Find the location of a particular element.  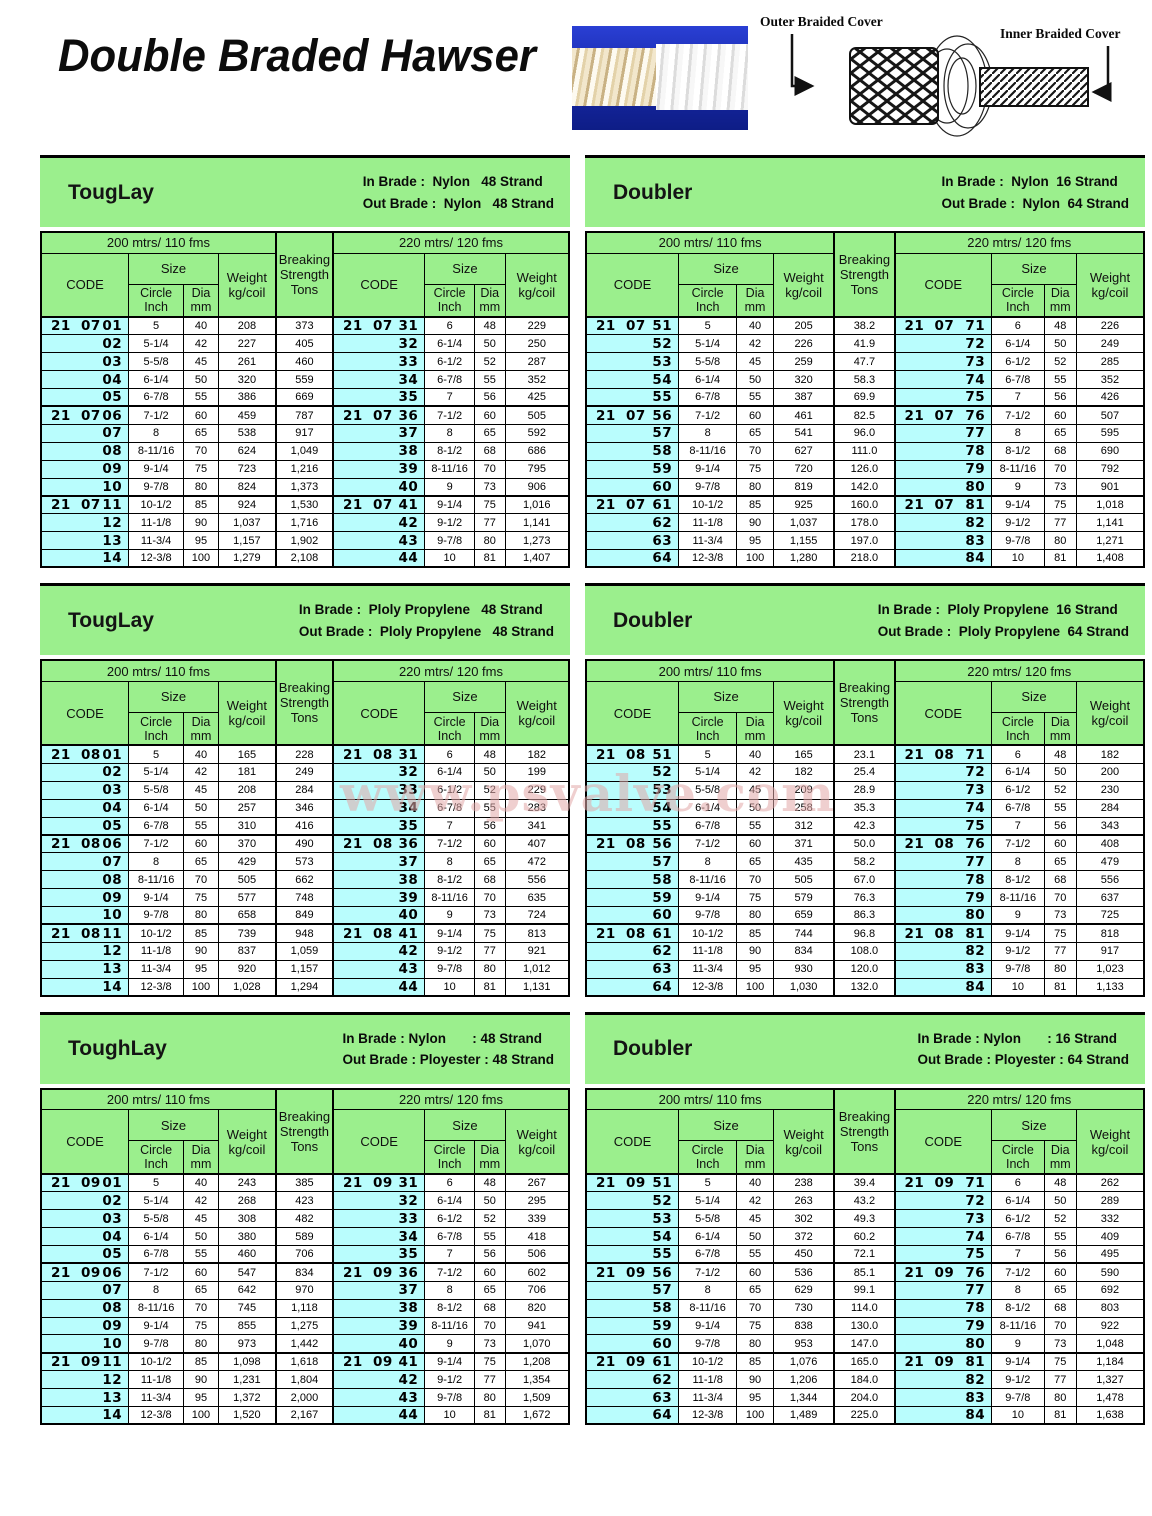

circle-inch-cell: 11-3/4 is located at coordinates (708, 1398).